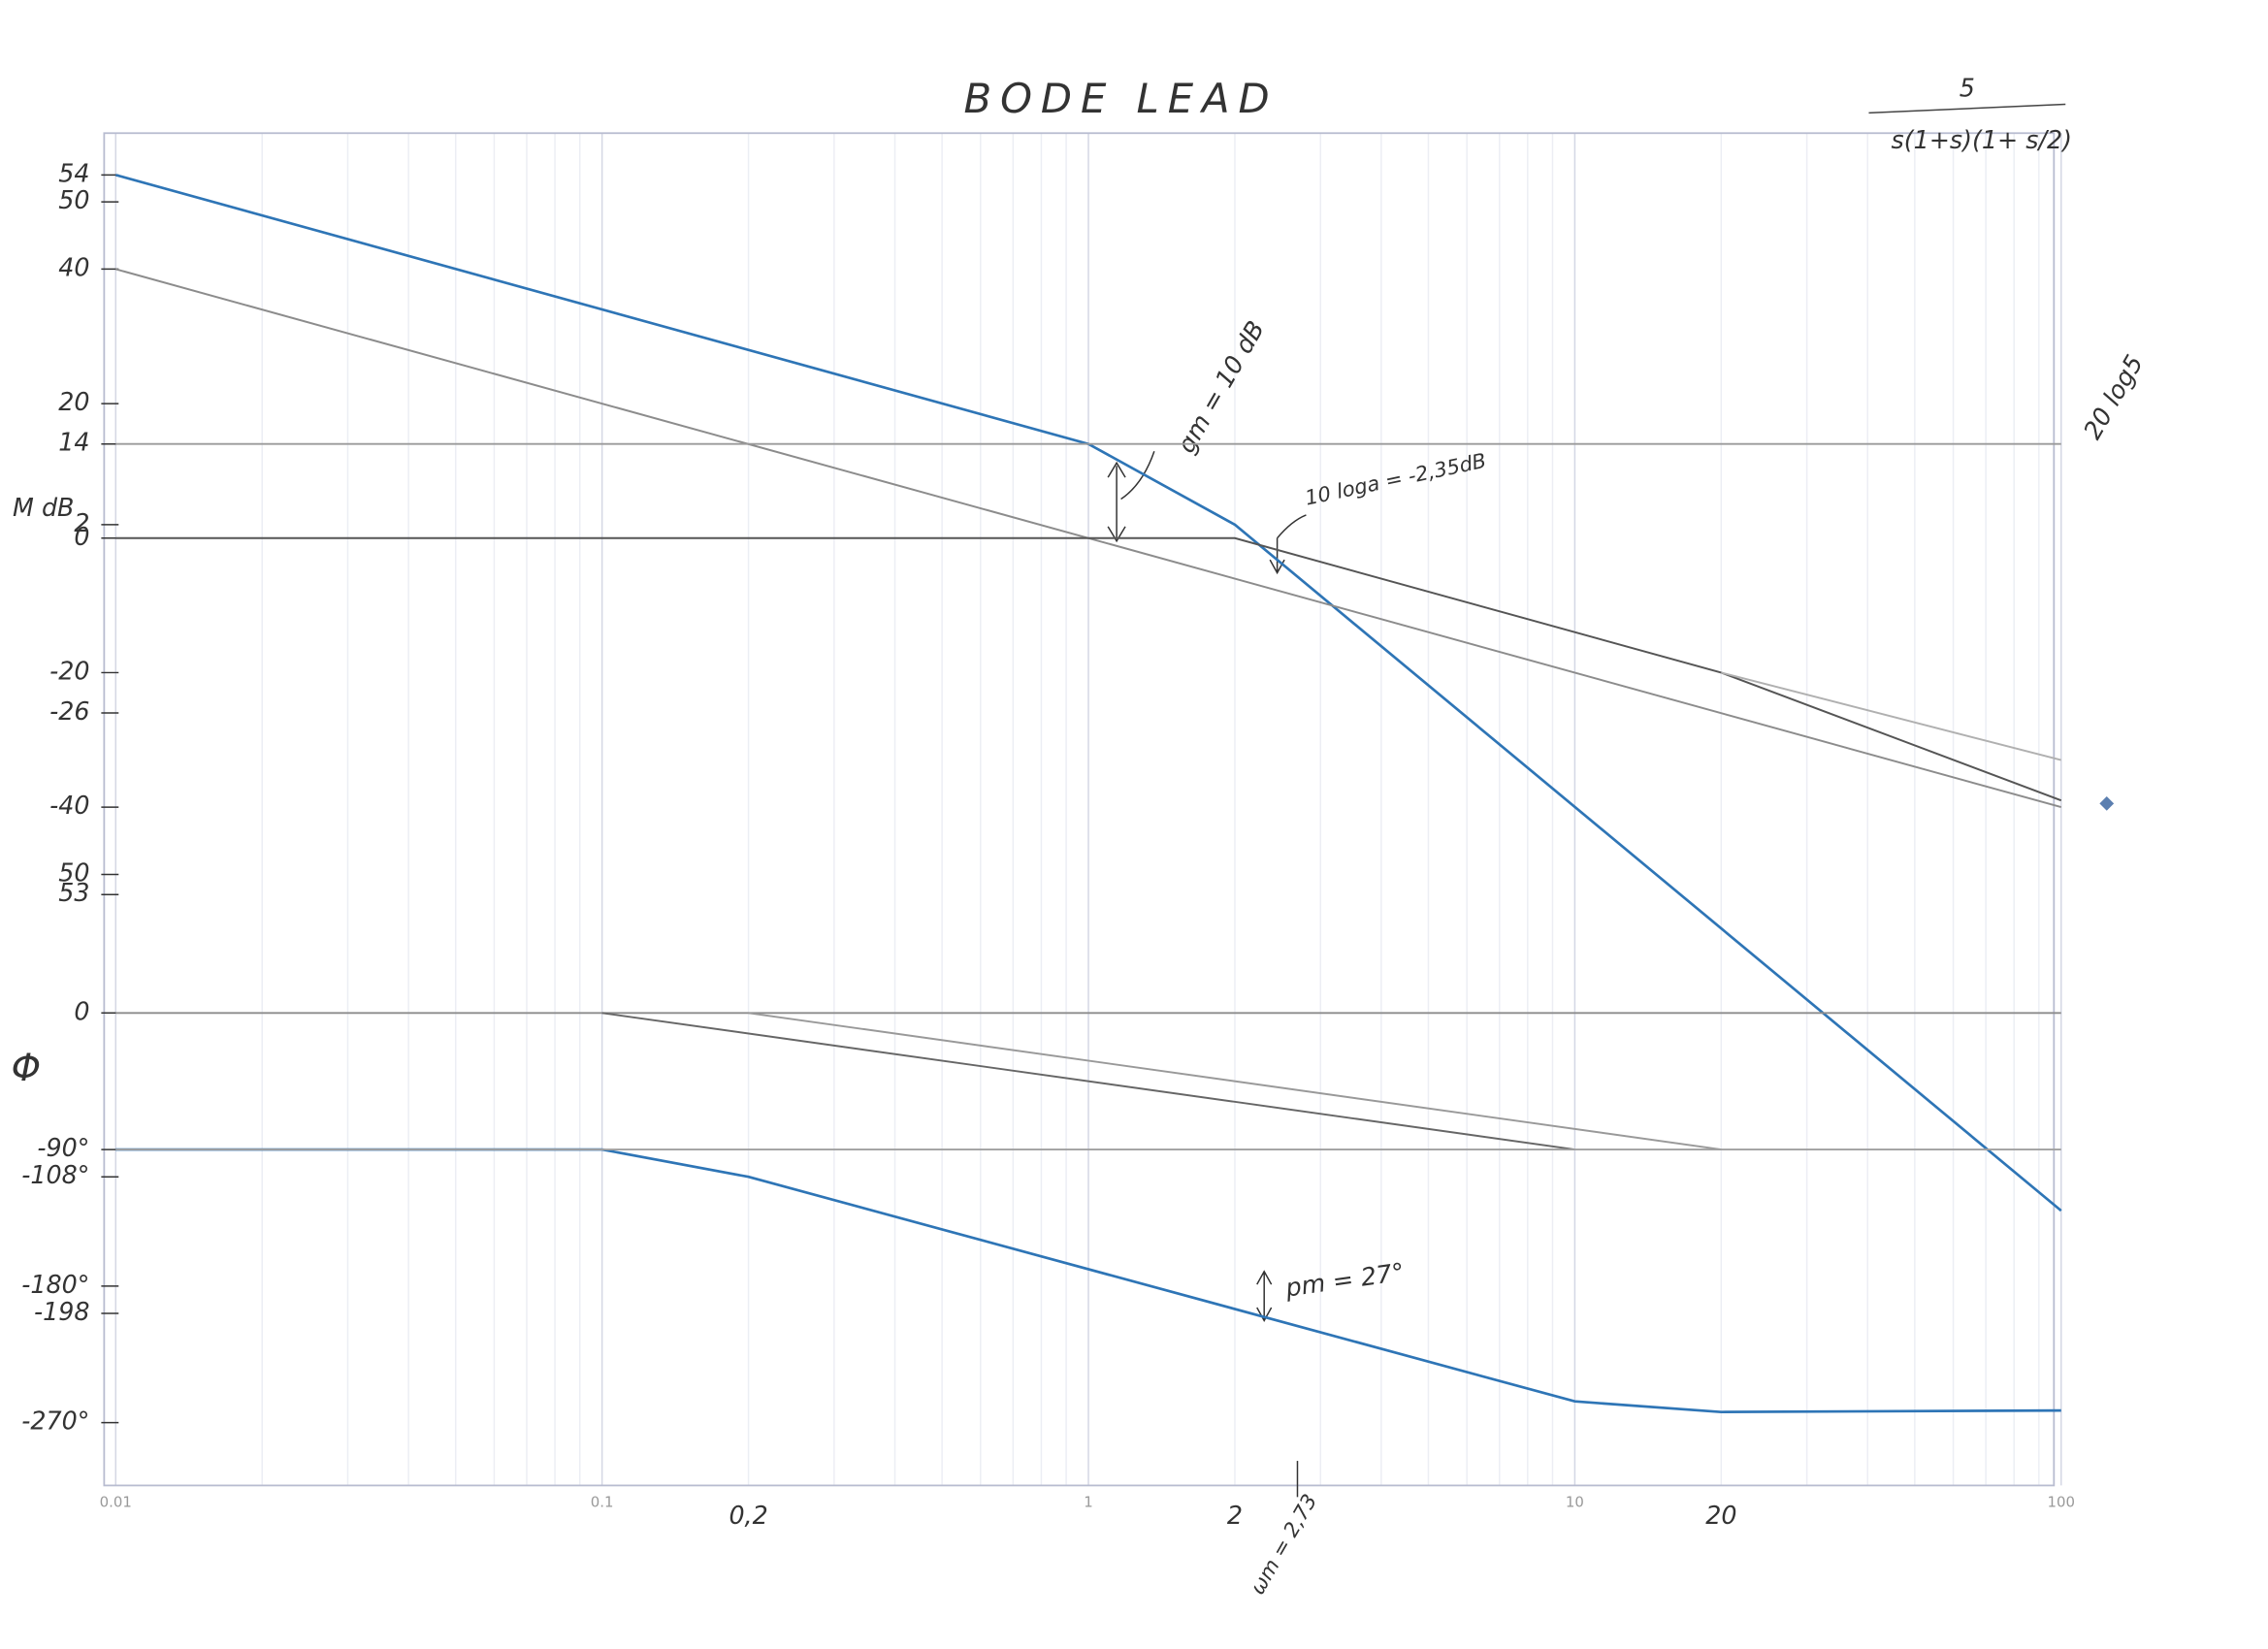 The image size is (2268, 1649). Describe the element at coordinates (2112, 396) in the screenshot. I see `annotation: 20 log5` at that location.